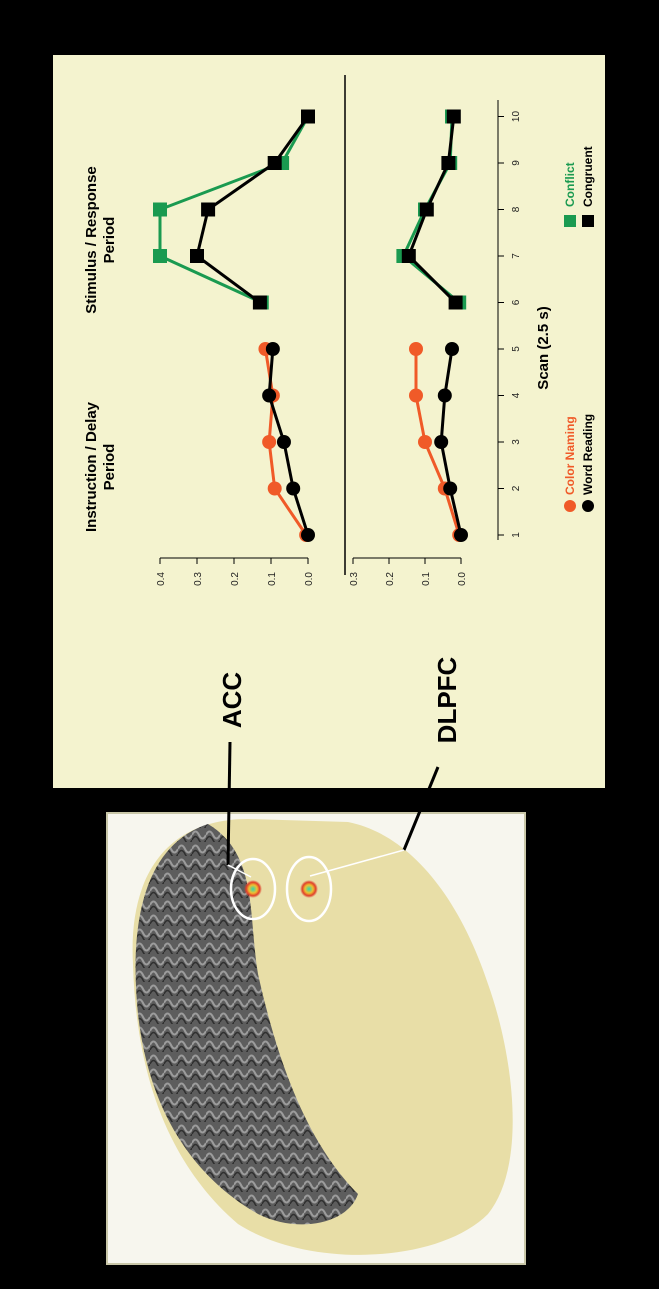 Image resolution: width=659 pixels, height=1289 pixels. I want to click on acc-line-conflict, so click(234, 209).